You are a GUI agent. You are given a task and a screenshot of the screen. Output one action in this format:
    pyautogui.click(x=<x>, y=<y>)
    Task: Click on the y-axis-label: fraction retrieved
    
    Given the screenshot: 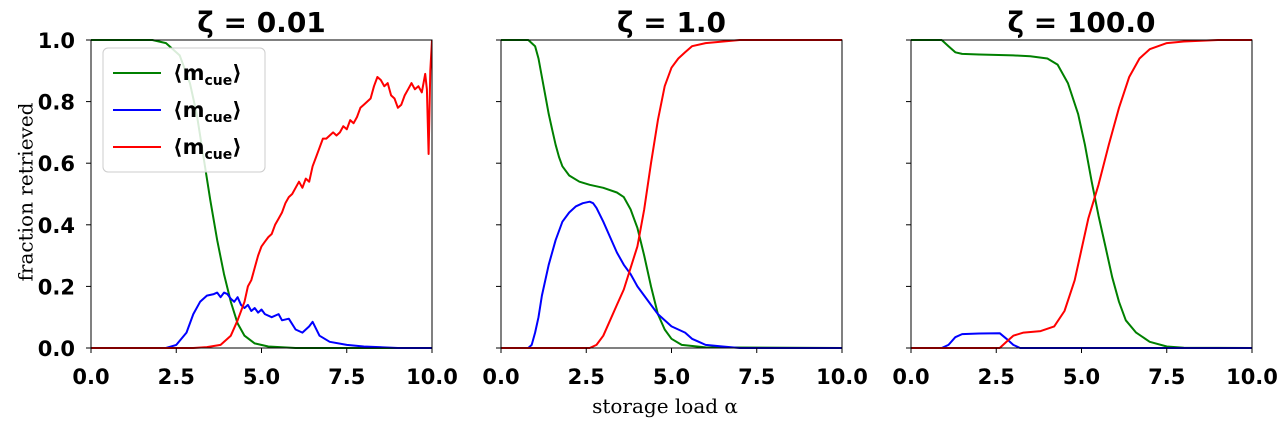 What is the action you would take?
    pyautogui.click(x=26, y=191)
    